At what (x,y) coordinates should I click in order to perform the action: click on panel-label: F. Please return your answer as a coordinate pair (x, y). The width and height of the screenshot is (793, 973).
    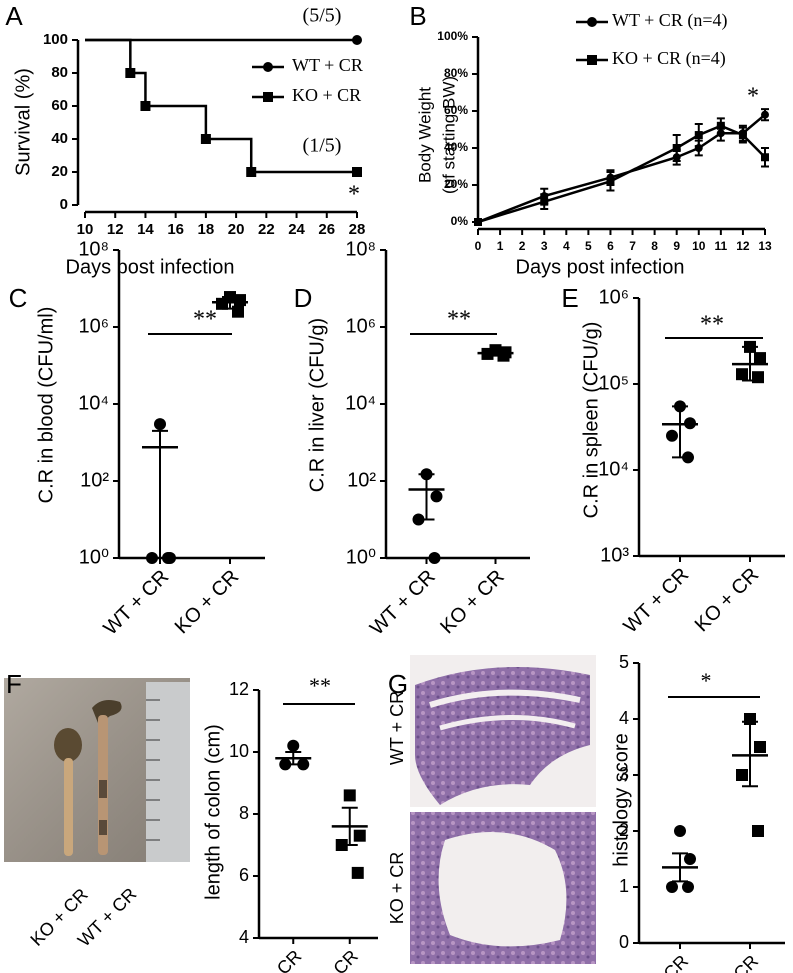
    Looking at the image, I should click on (14, 684).